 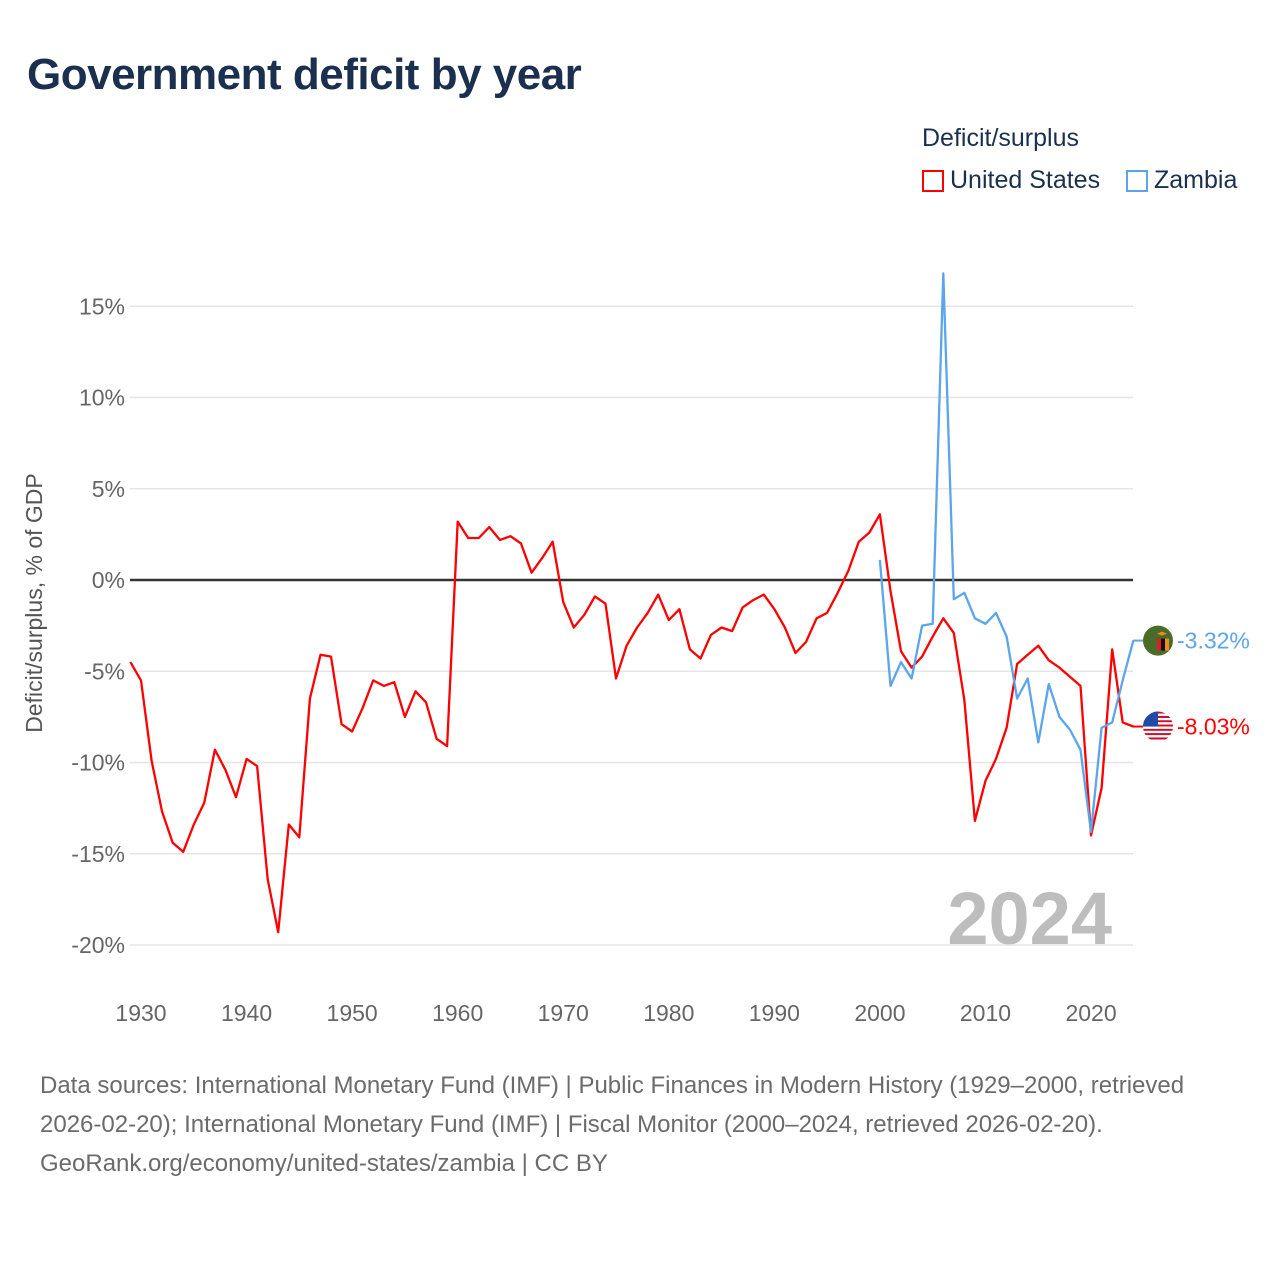 I want to click on flag-united-states-icon, so click(x=1158, y=726).